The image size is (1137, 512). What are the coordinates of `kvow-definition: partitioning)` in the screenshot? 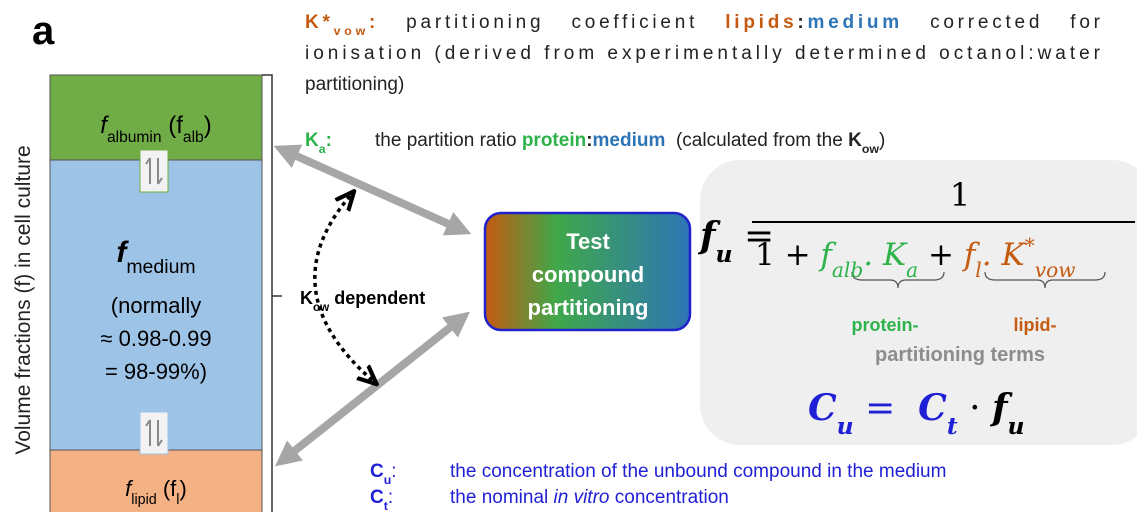 It's located at (354, 84).